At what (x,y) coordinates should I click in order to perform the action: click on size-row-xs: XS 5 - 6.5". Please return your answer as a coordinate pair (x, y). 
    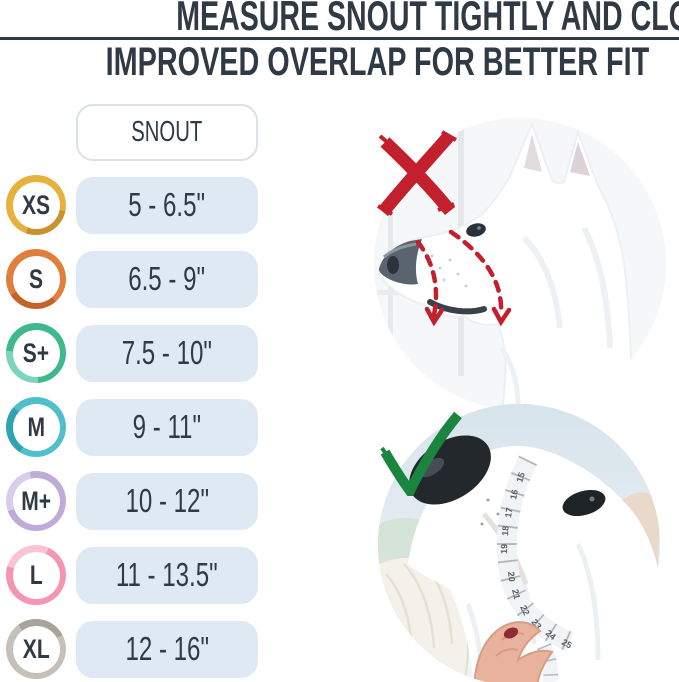
    Looking at the image, I should click on (132, 205).